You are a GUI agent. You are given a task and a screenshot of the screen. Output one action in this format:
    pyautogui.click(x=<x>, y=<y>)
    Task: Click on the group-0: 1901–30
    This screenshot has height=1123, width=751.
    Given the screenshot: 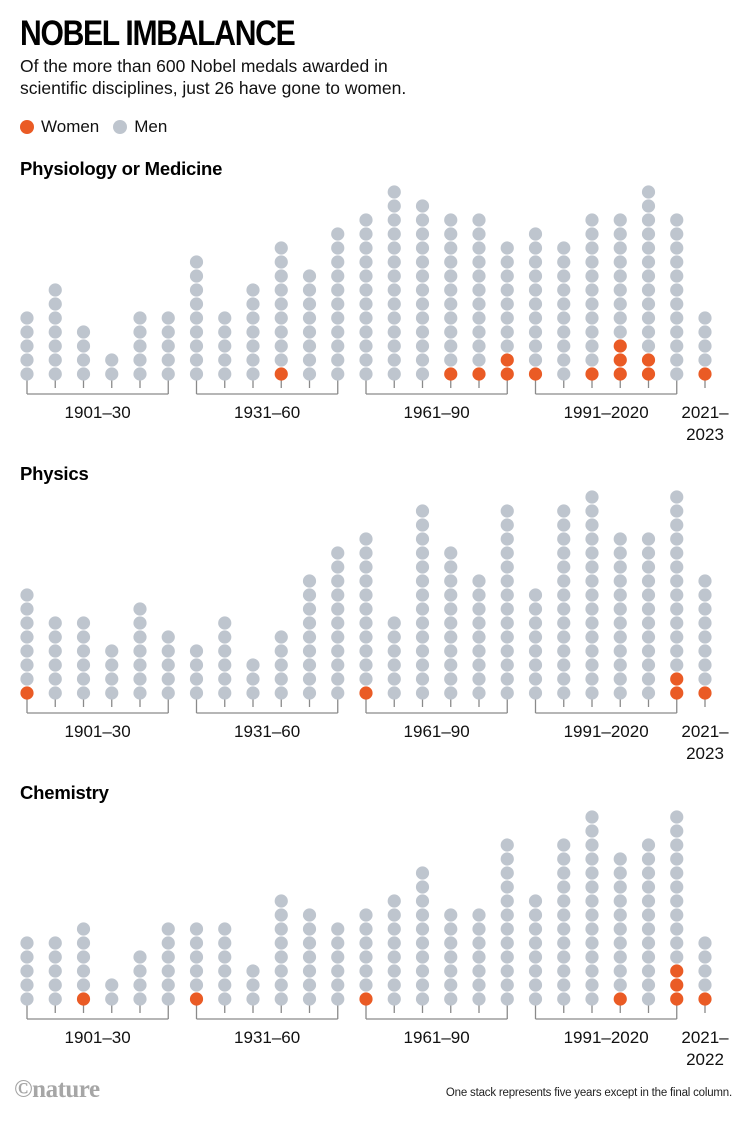 What is the action you would take?
    pyautogui.click(x=97, y=717)
    